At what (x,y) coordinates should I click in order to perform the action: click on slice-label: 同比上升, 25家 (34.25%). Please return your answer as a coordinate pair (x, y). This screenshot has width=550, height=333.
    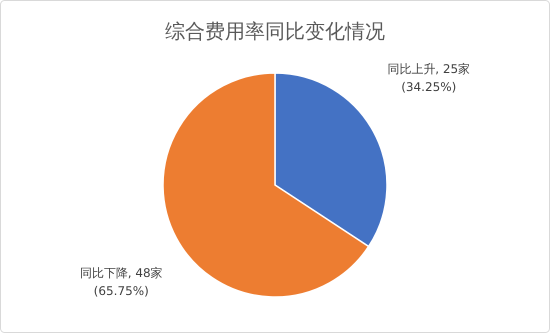
    Looking at the image, I should click on (428, 78).